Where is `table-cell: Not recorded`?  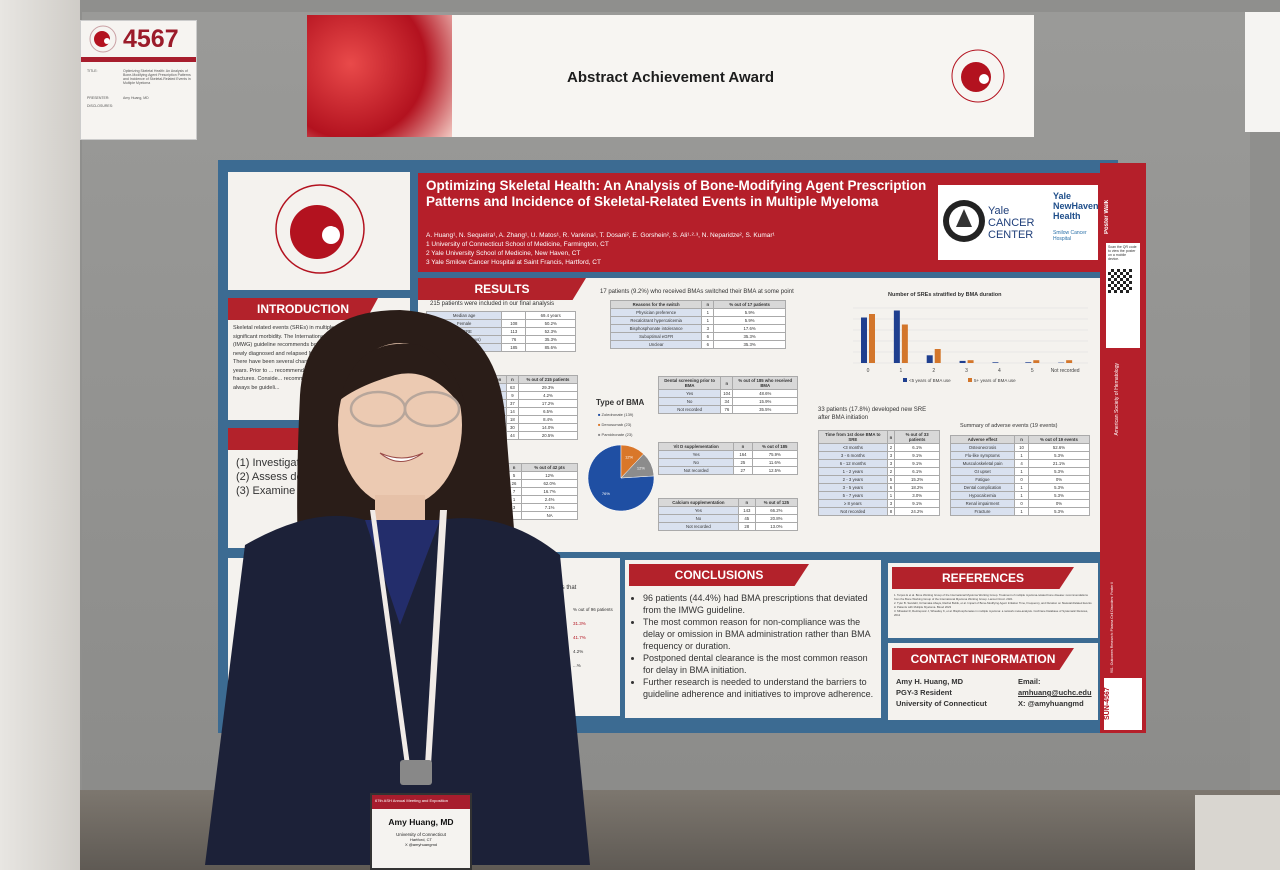 table-cell: Not recorded is located at coordinates (853, 511).